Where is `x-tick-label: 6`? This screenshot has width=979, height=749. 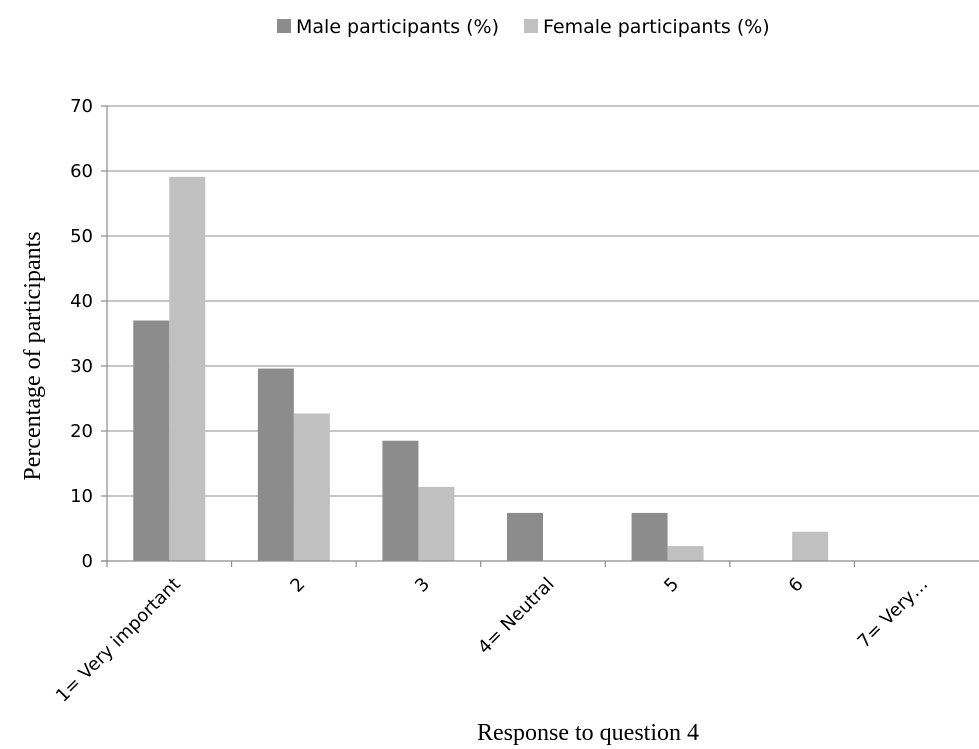 x-tick-label: 6 is located at coordinates (796, 585).